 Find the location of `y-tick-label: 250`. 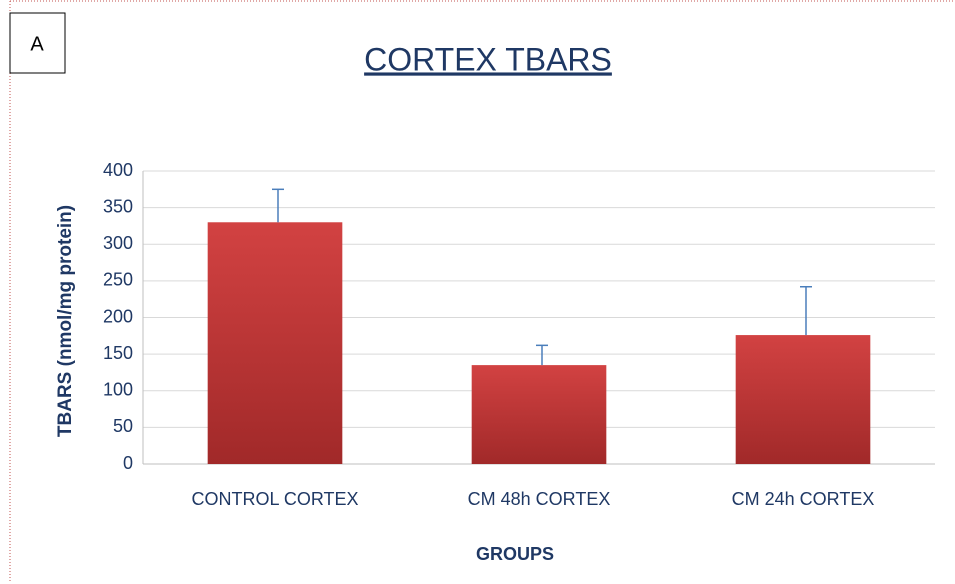

y-tick-label: 250 is located at coordinates (118, 280).